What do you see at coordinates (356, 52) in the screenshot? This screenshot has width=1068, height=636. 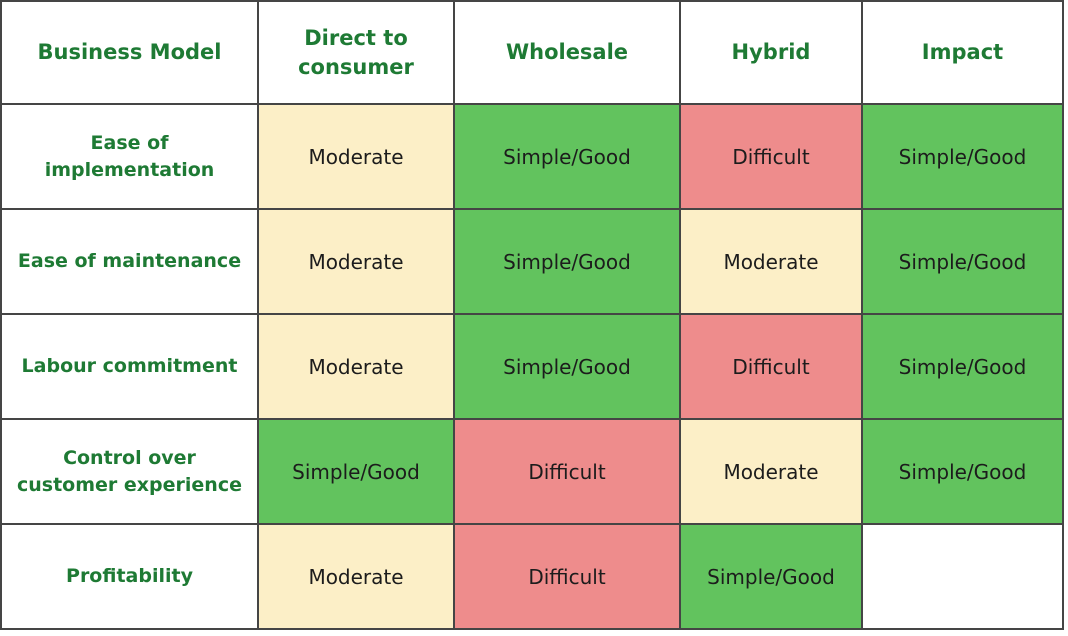 I see `header-cell-direct-to-consumer: Direct to consumer` at bounding box center [356, 52].